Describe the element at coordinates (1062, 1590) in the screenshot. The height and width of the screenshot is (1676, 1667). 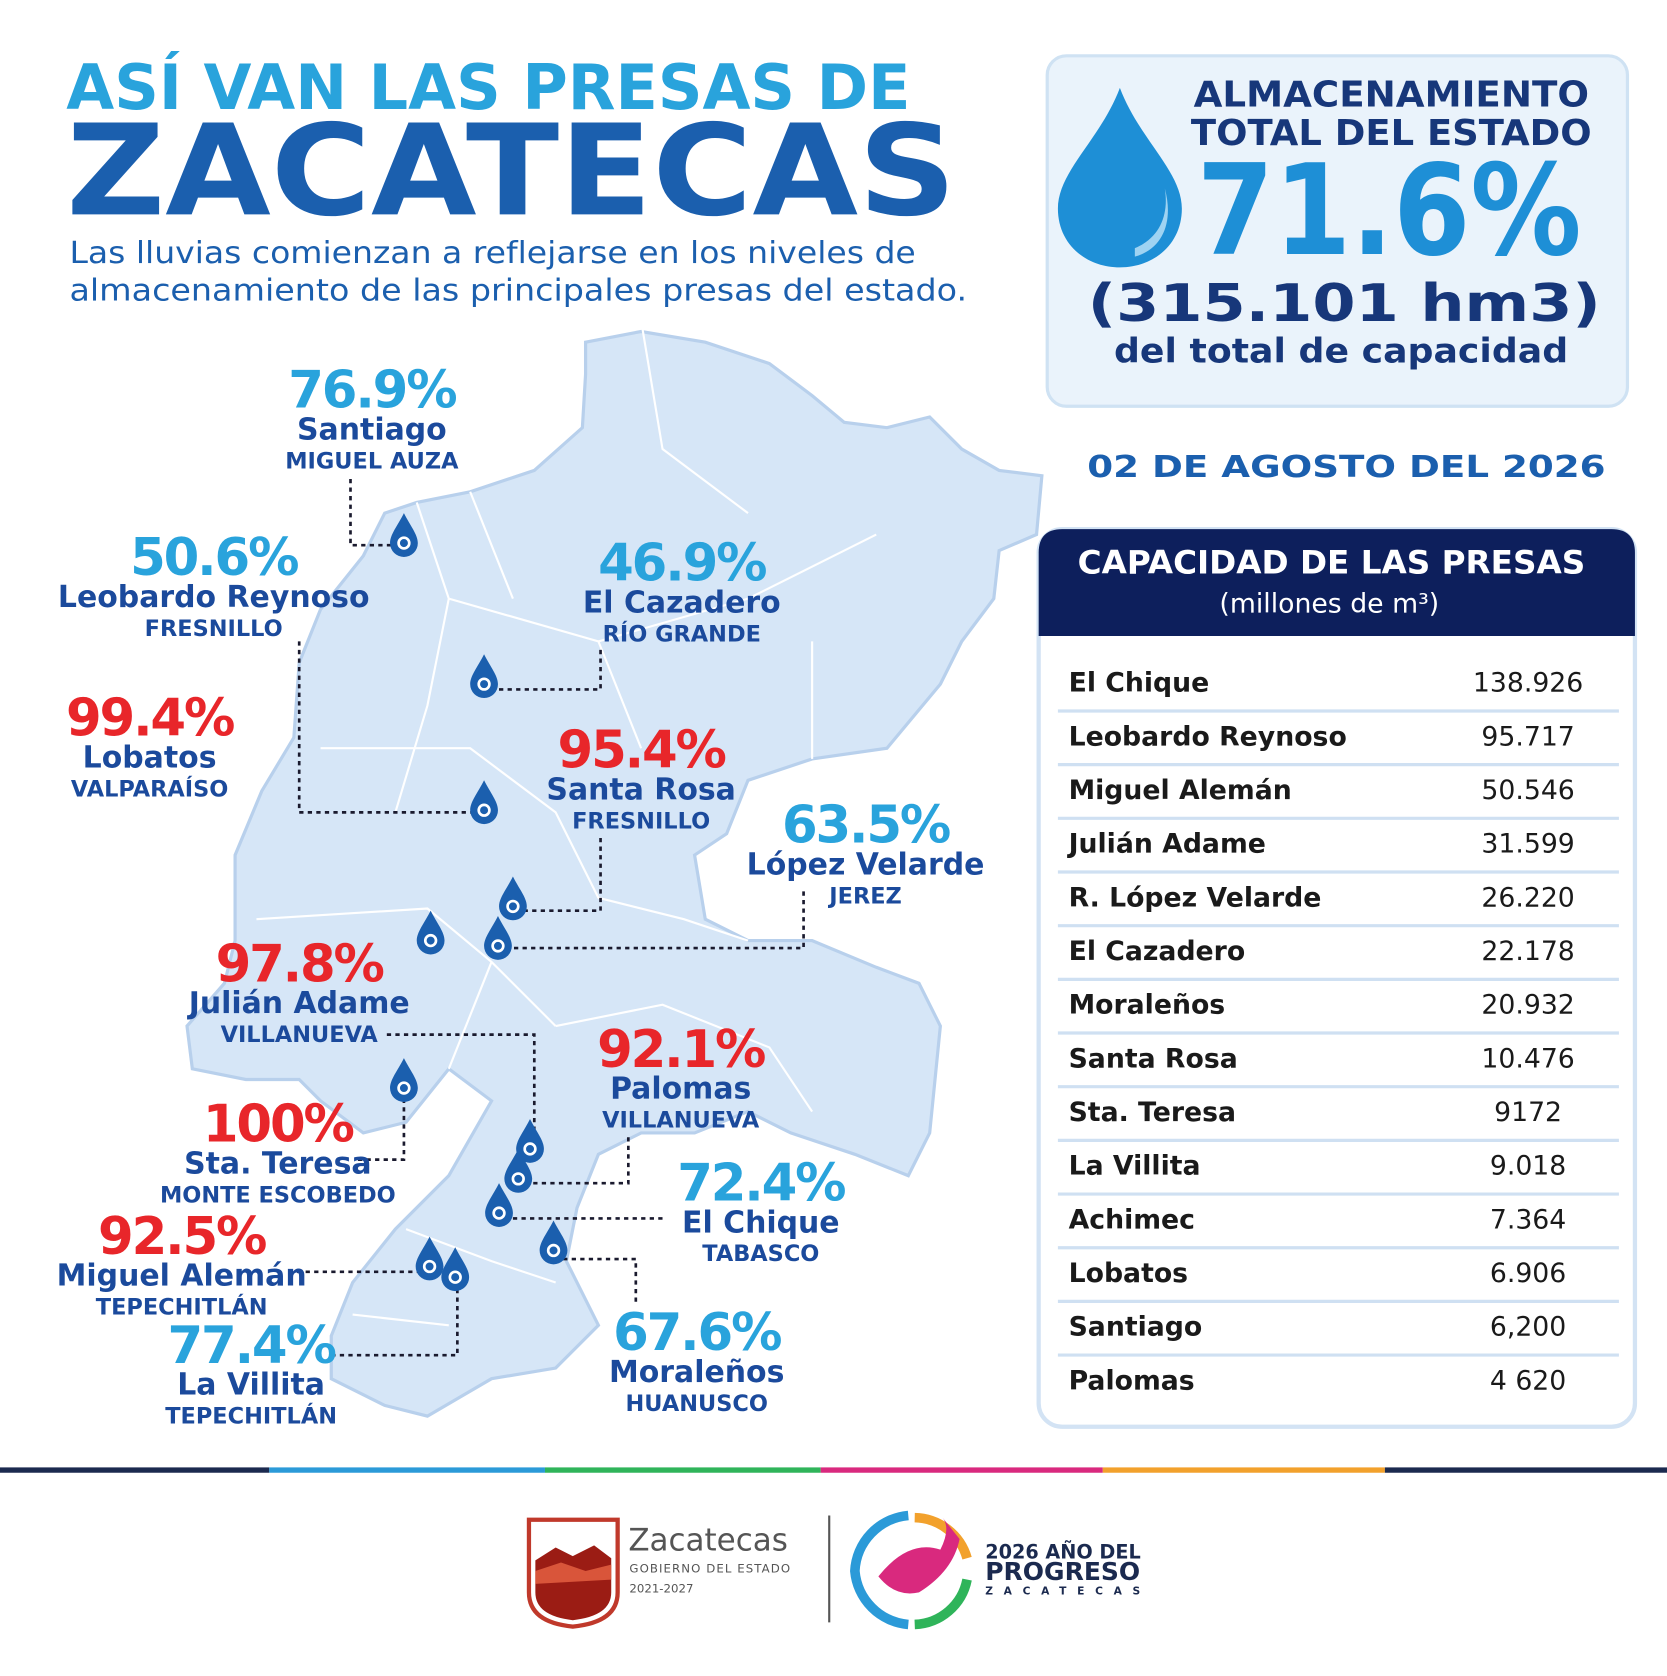
I see `motto-line: ZACATECAS` at that location.